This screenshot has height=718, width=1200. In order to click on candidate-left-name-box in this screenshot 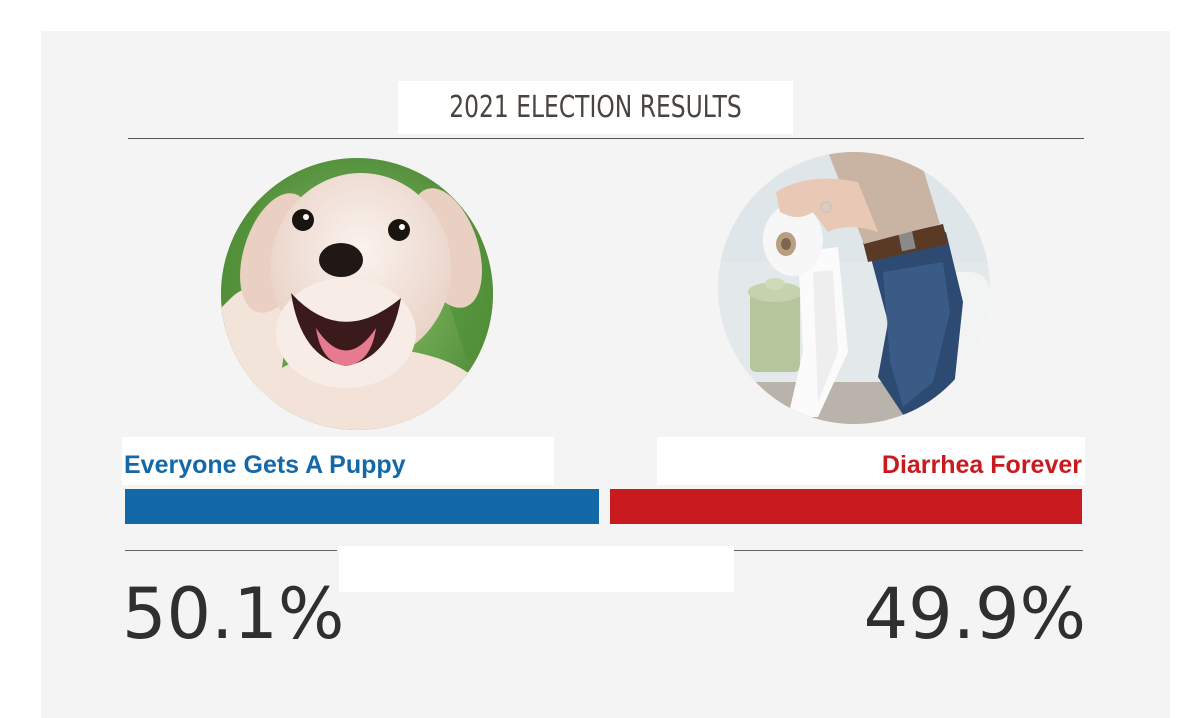, I will do `click(338, 461)`.